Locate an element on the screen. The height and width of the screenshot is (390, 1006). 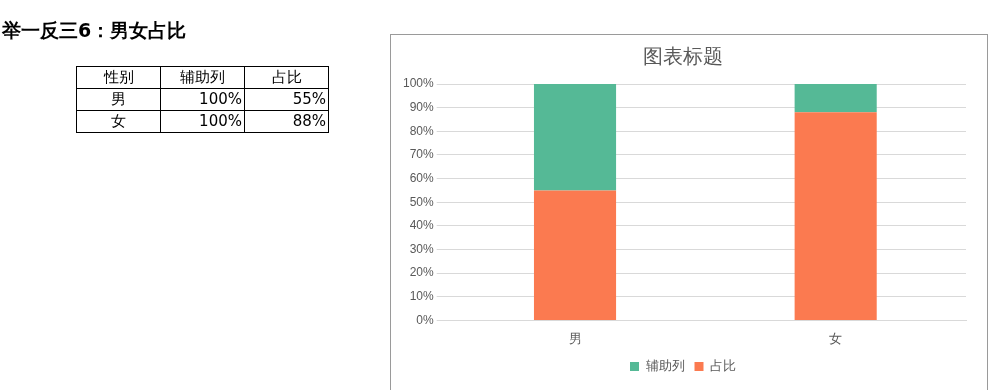
y-tick-label: 20% is located at coordinates (422, 272).